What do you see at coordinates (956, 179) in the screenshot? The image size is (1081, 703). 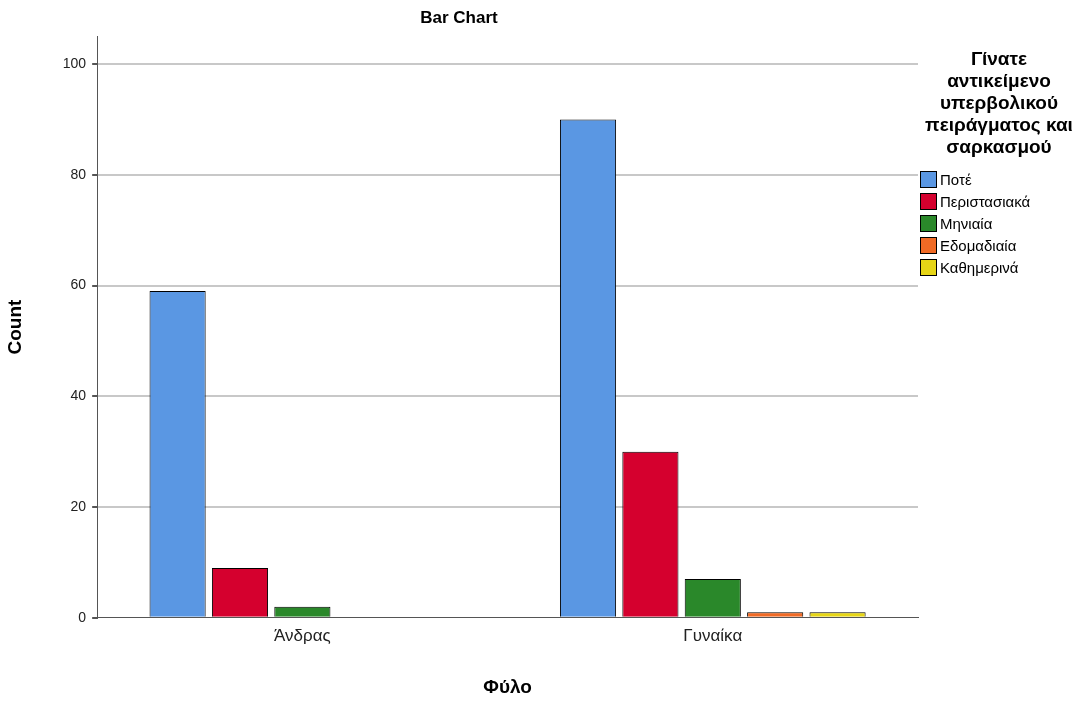 I see `legend-label: Ποτέ` at bounding box center [956, 179].